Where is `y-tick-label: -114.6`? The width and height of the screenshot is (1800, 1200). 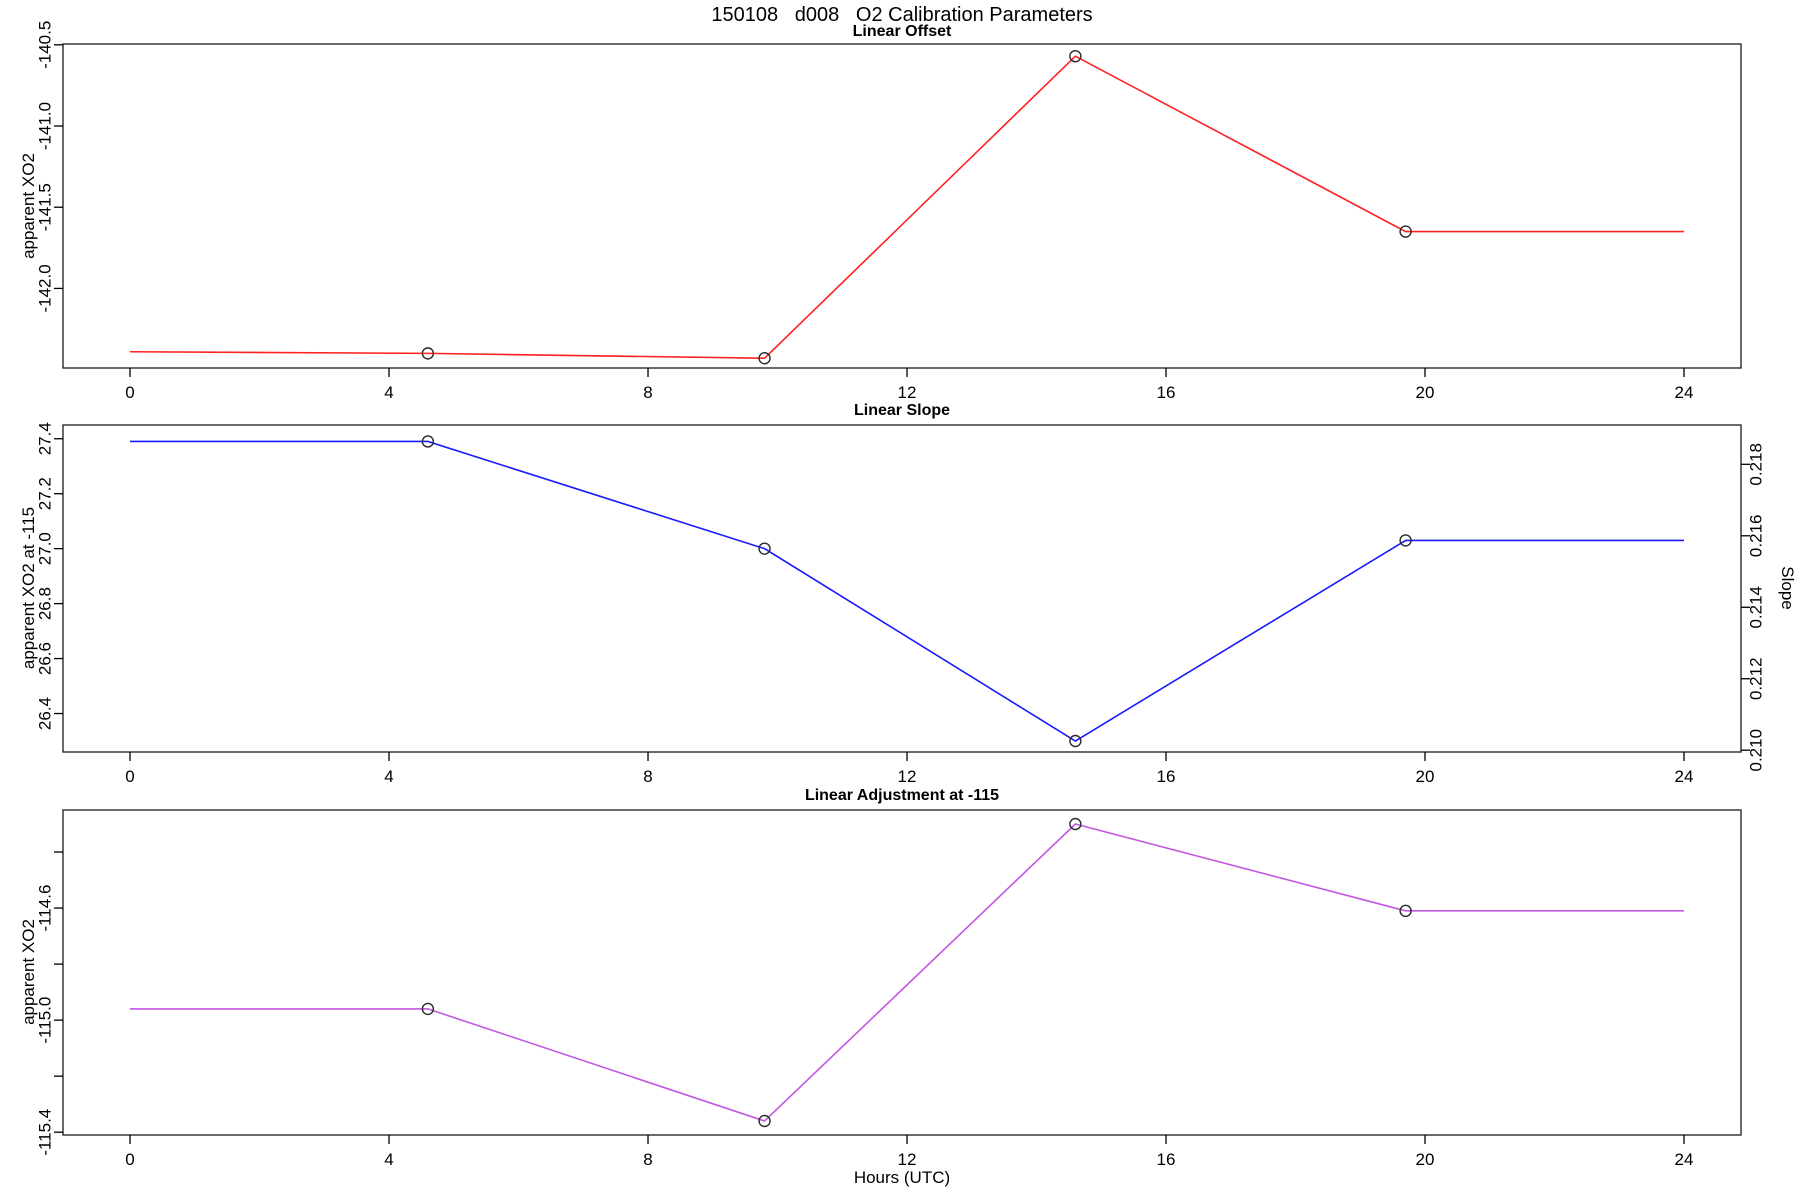
y-tick-label: -114.6 is located at coordinates (44, 908).